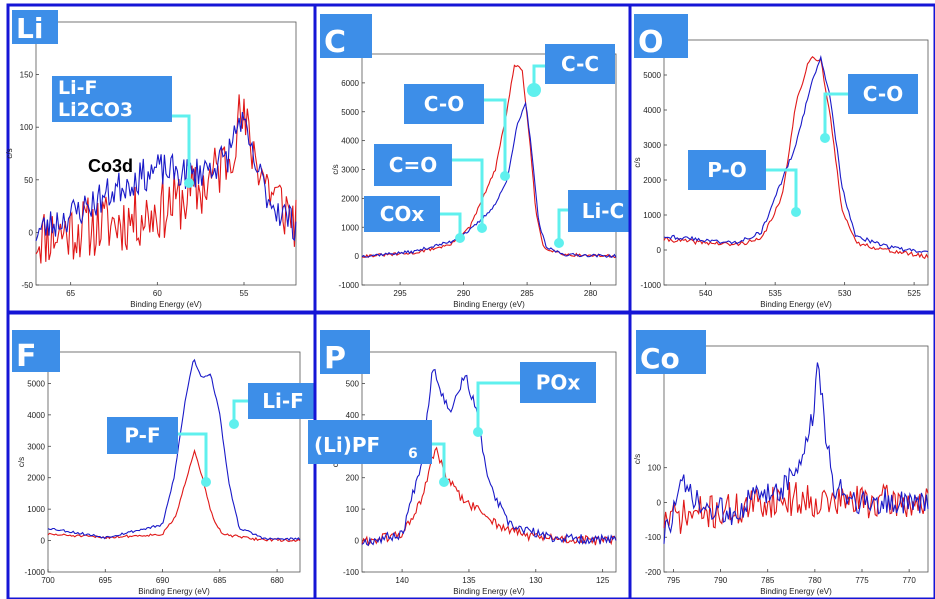 The width and height of the screenshot is (935, 599). I want to click on x-tick-label: 695, so click(106, 580).